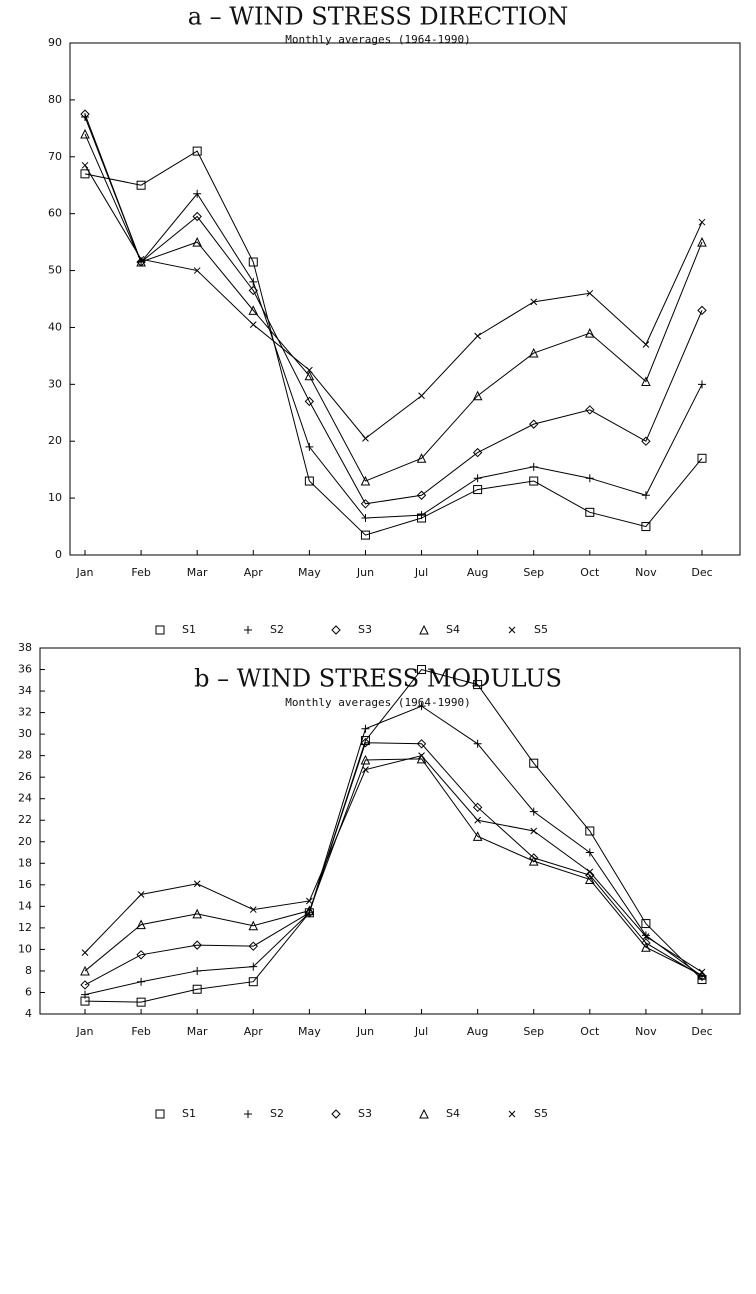 The height and width of the screenshot is (1294, 756). Describe the element at coordinates (25, 647) in the screenshot. I see `y-tick-label: 38` at that location.